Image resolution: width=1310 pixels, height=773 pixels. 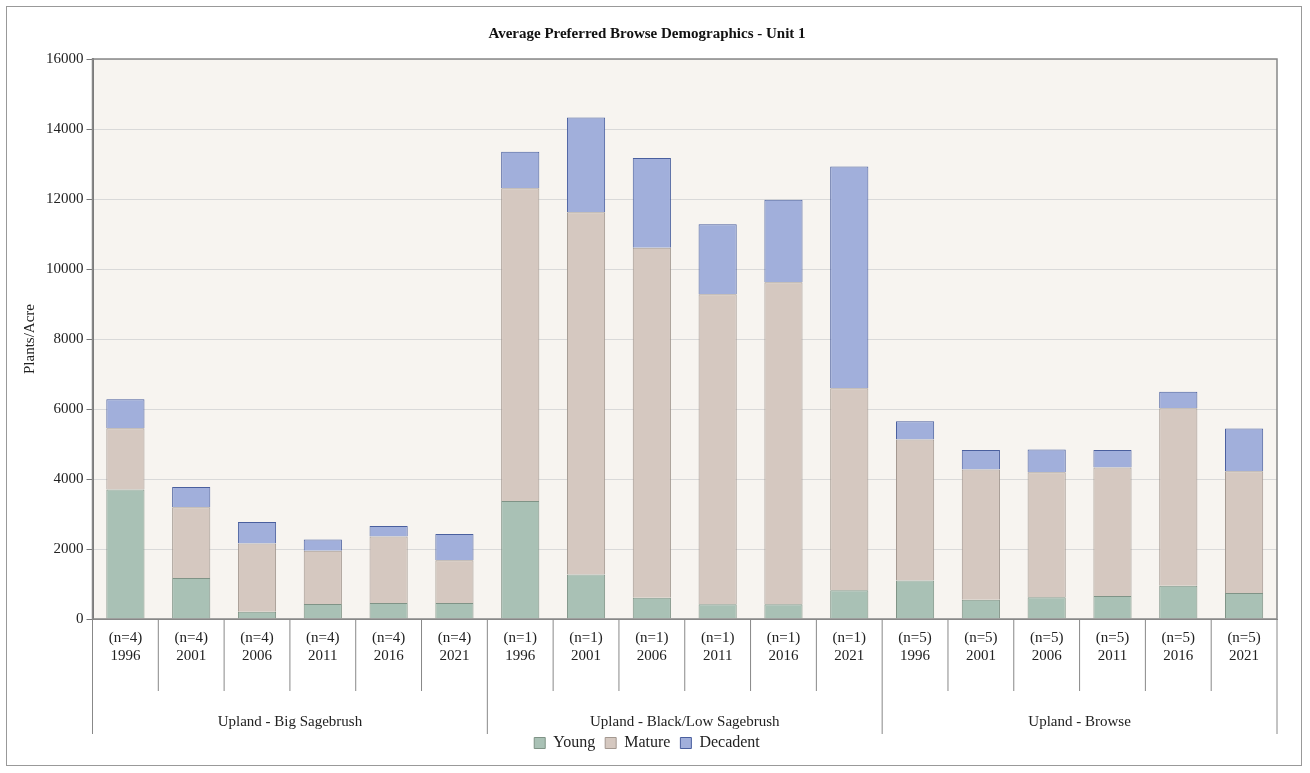 What do you see at coordinates (323, 645) in the screenshot?
I see `x-tick-label: (n=4) 2011` at bounding box center [323, 645].